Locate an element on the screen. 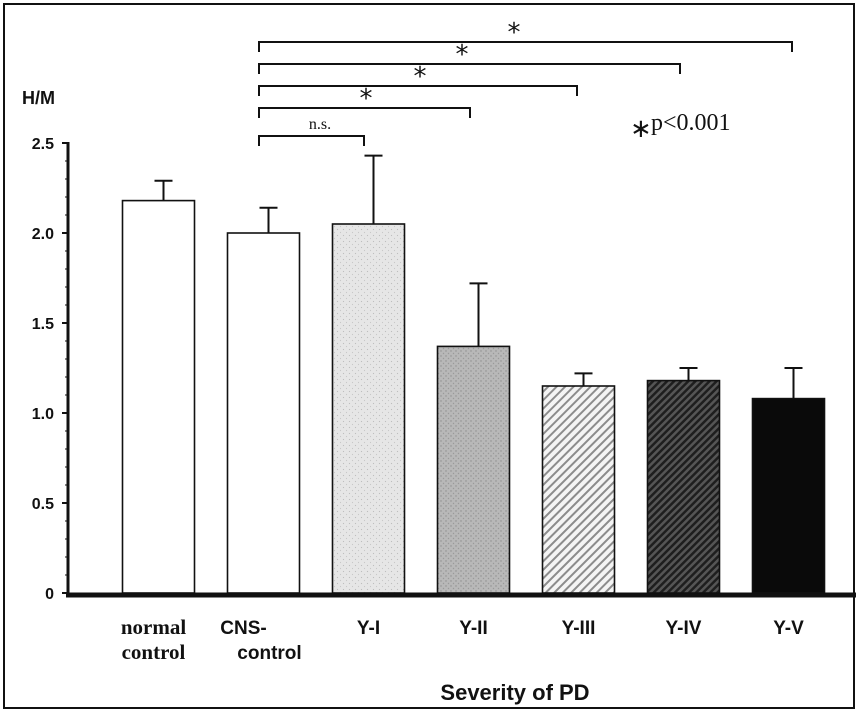  y-tick-label: 0.5 is located at coordinates (43, 504).